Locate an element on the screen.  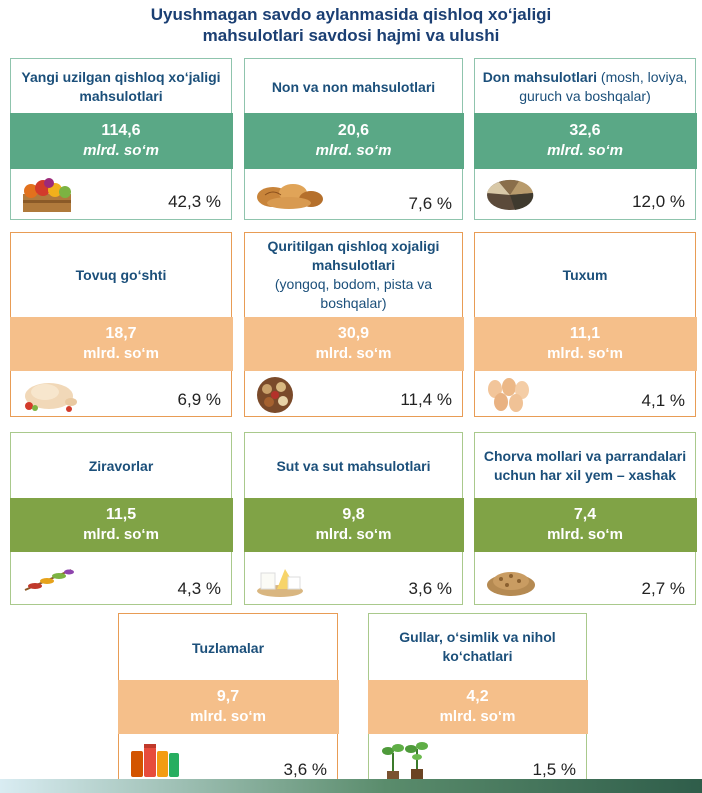
dried-nuts-icon is located at coordinates (275, 397).